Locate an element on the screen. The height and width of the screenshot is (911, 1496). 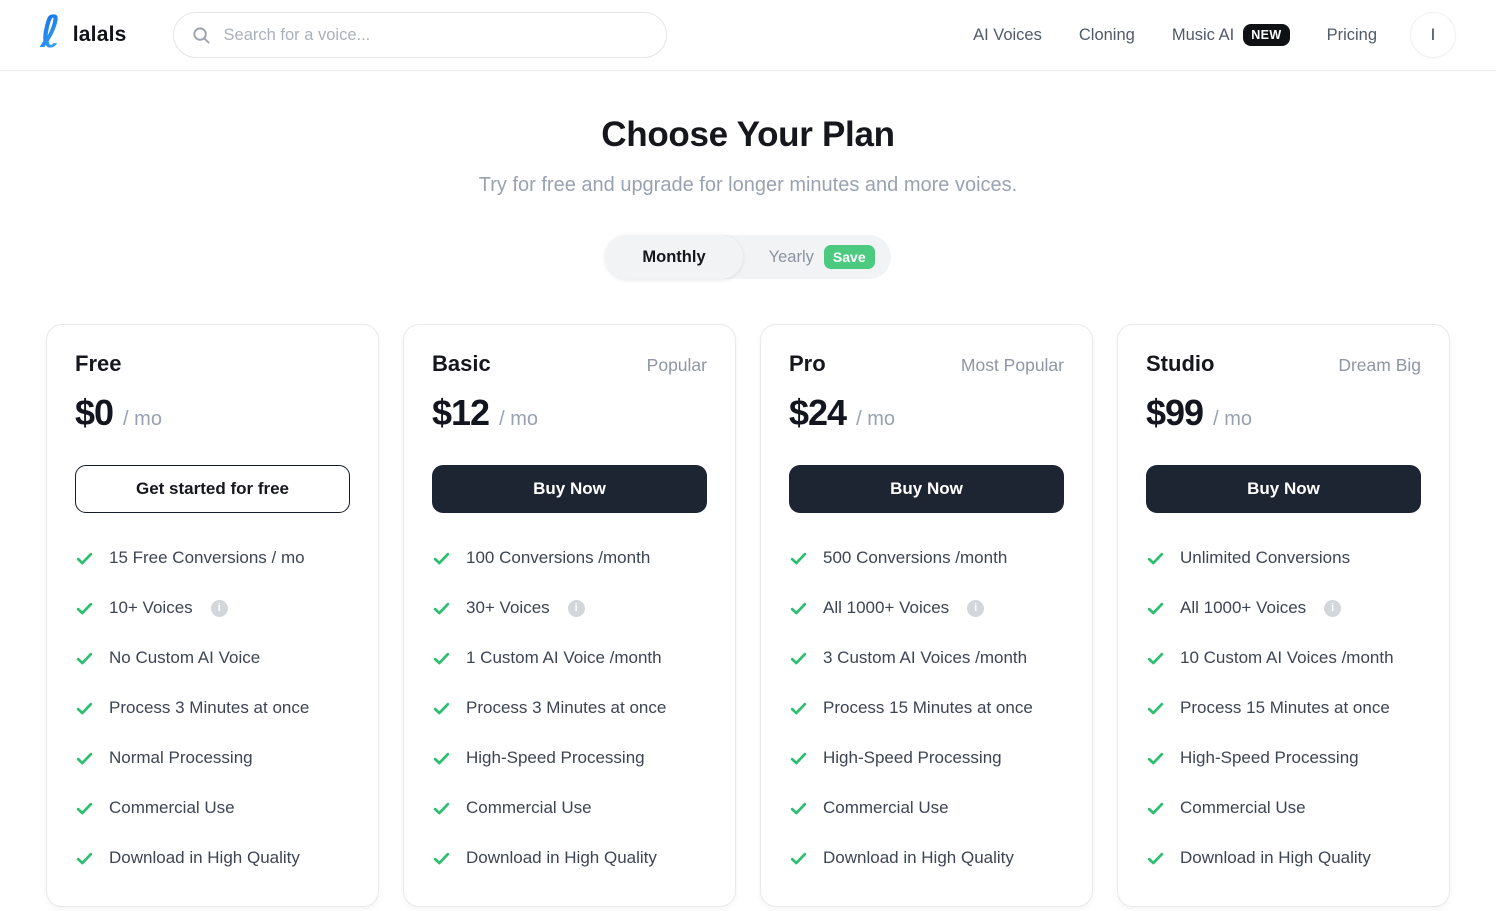
feature-text: Unlimited Conversions is located at coordinates (1265, 557).